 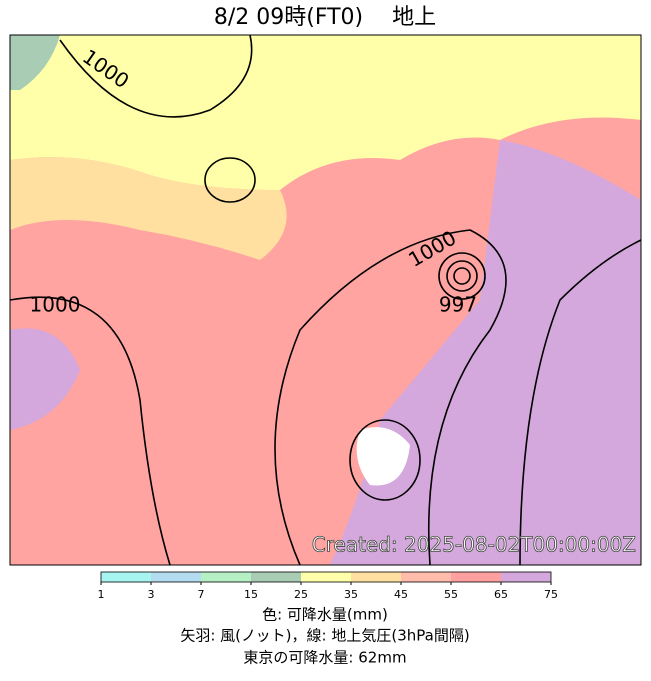 What do you see at coordinates (148, 208) in the screenshot?
I see `moderate-zone` at bounding box center [148, 208].